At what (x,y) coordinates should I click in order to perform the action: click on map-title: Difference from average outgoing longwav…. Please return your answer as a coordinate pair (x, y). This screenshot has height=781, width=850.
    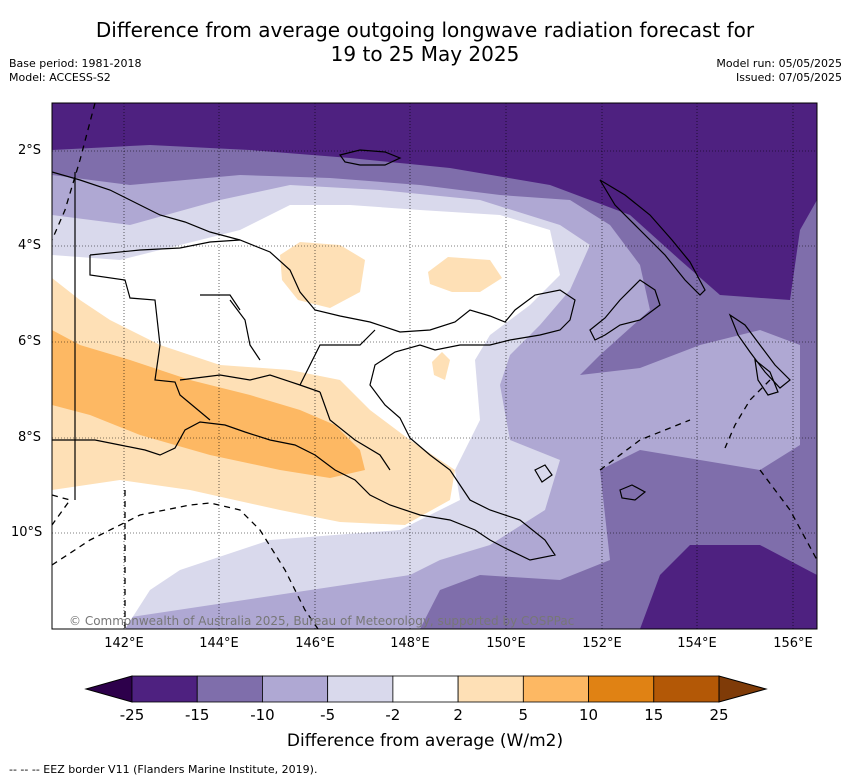
    Looking at the image, I should click on (425, 42).